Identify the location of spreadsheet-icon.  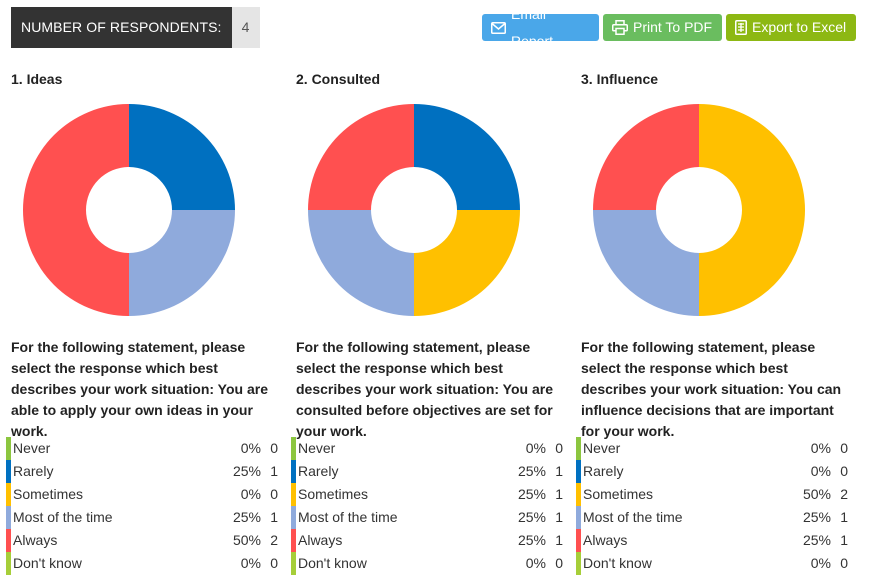
(741, 27).